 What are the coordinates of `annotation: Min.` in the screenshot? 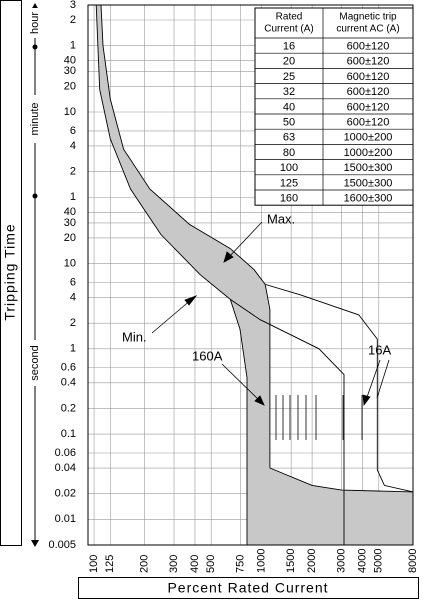 It's located at (134, 336).